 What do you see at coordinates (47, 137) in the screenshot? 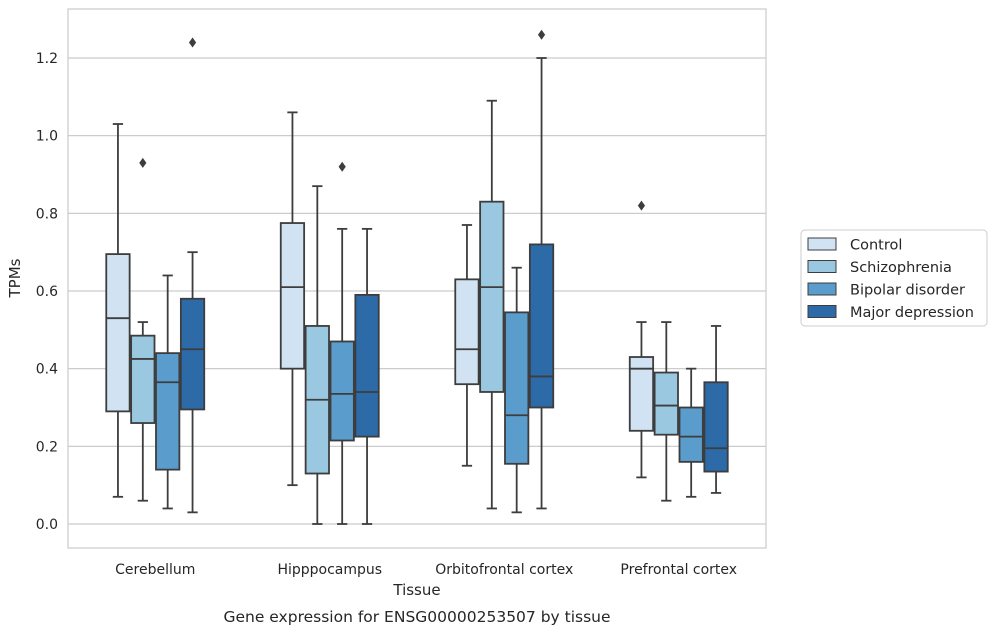
I see `y-tick-label: 1.0` at bounding box center [47, 137].